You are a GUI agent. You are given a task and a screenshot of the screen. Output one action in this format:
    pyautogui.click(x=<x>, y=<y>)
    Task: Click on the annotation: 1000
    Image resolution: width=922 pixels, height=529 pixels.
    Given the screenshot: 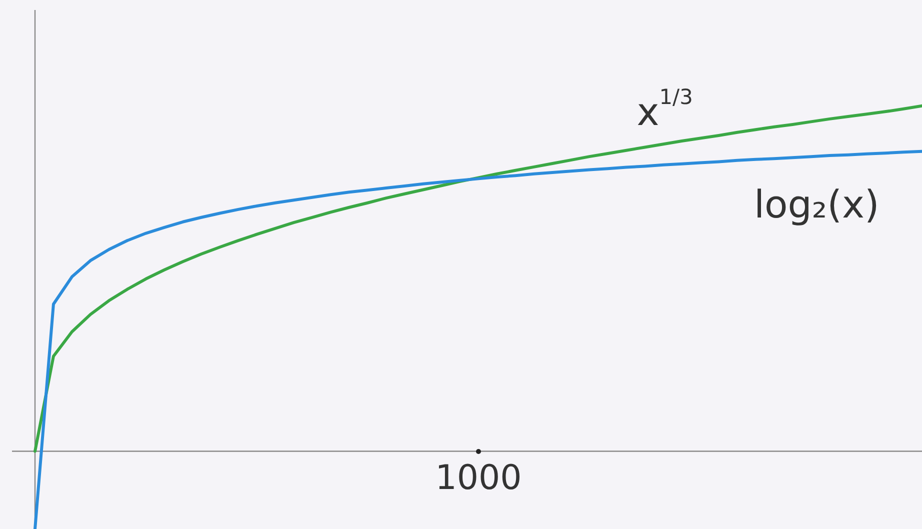 What is the action you would take?
    pyautogui.click(x=478, y=478)
    